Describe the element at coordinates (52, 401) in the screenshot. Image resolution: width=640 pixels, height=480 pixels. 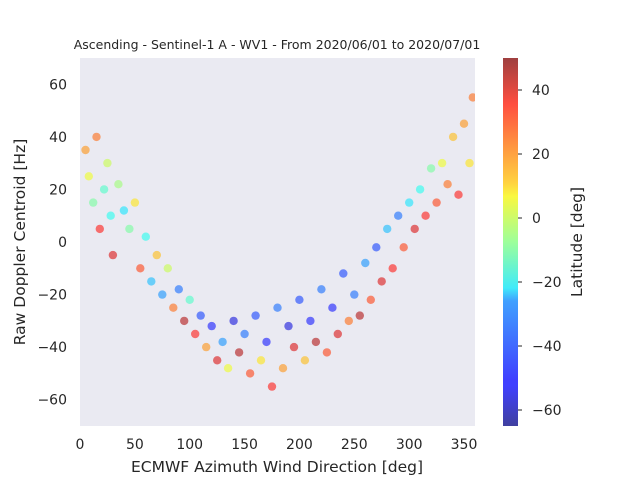
I see `y-tick-label: −60` at that location.